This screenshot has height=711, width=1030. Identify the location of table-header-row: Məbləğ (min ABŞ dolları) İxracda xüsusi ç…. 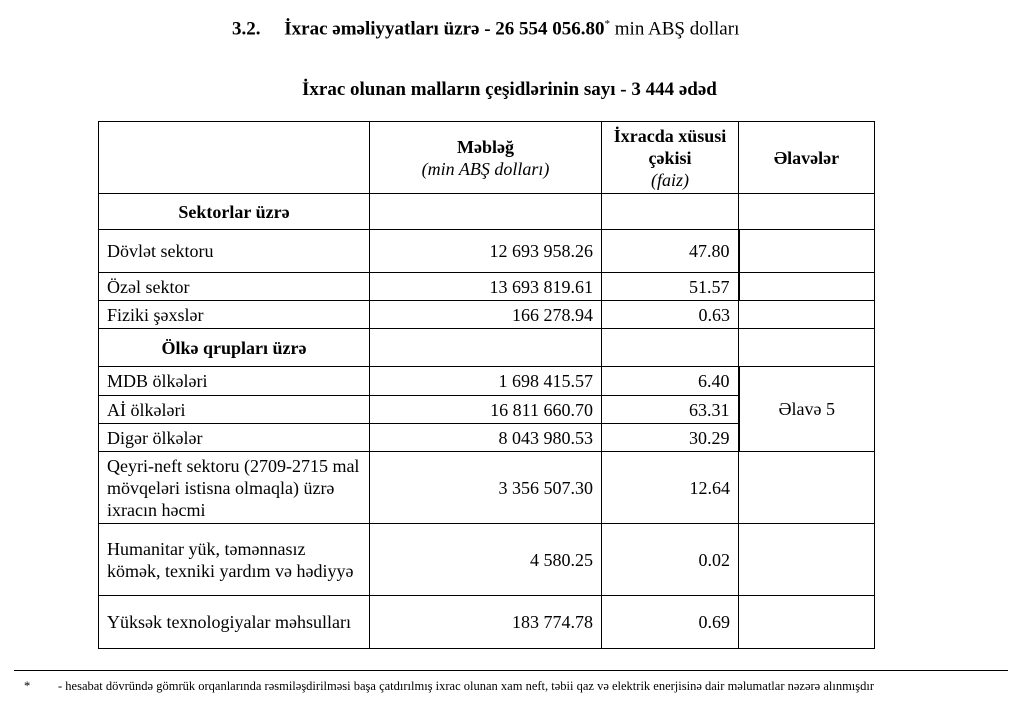
(486, 157).